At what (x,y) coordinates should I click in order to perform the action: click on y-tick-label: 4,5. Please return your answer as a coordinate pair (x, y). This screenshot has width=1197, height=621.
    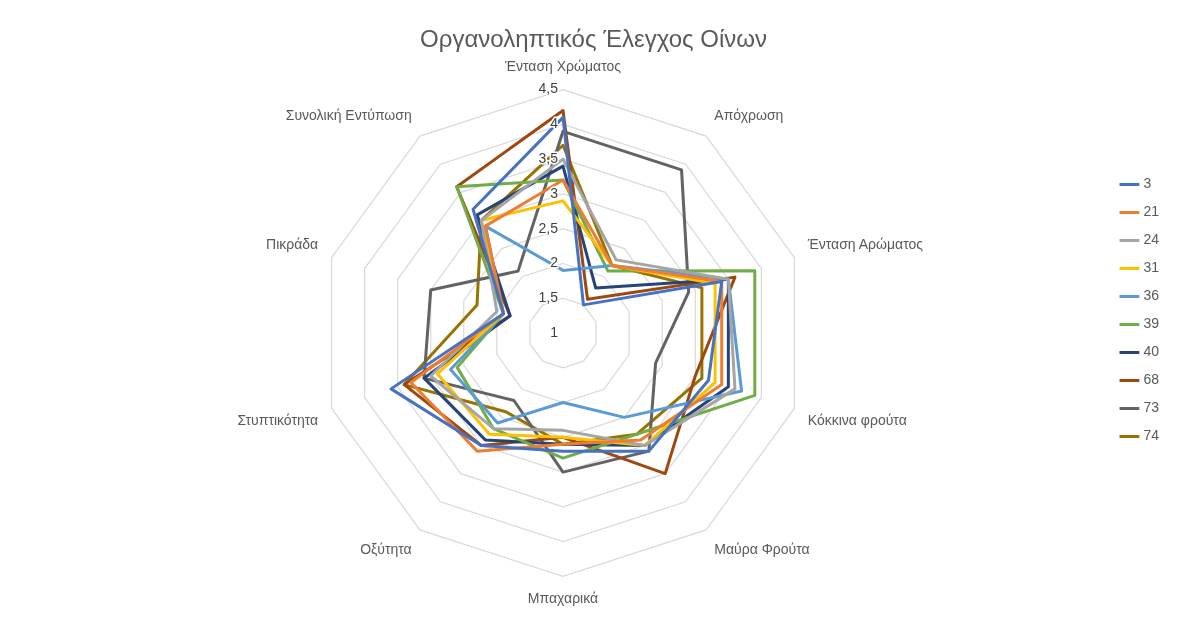
    Looking at the image, I should click on (548, 88).